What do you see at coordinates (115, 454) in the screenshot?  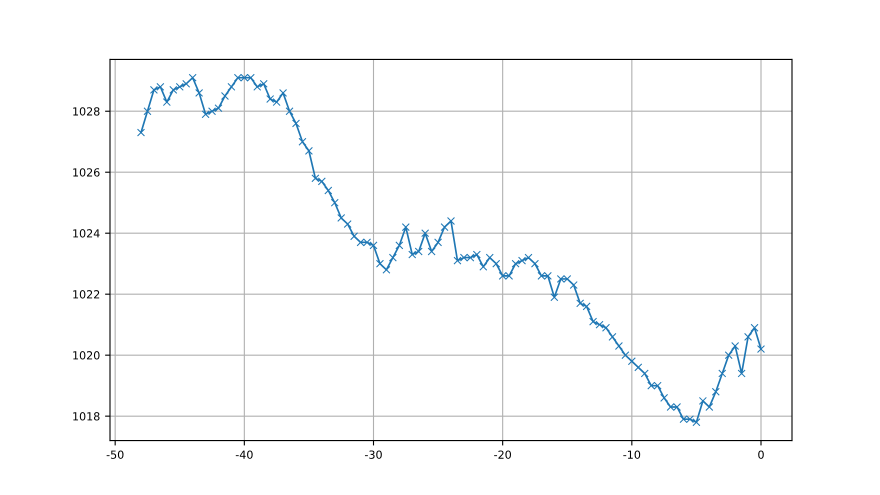 I see `x-tick-label: -50` at bounding box center [115, 454].